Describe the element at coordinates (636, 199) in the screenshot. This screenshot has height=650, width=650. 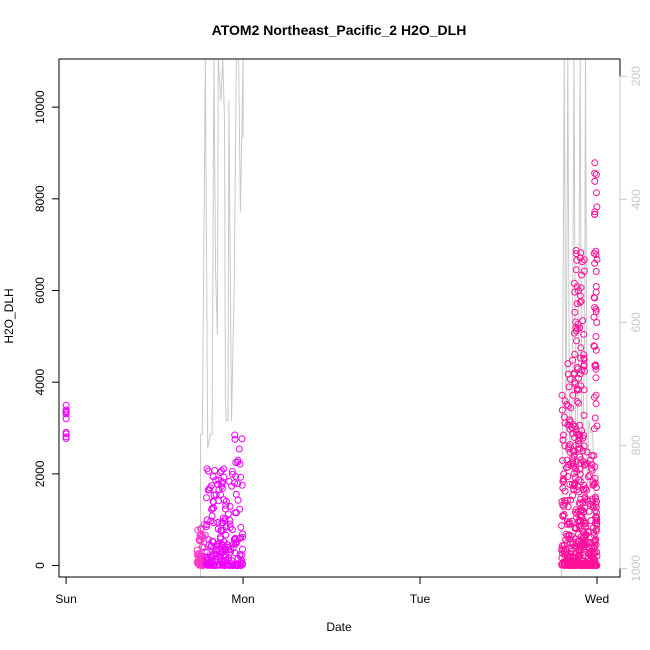
I see `y2-tick-label: 400` at that location.